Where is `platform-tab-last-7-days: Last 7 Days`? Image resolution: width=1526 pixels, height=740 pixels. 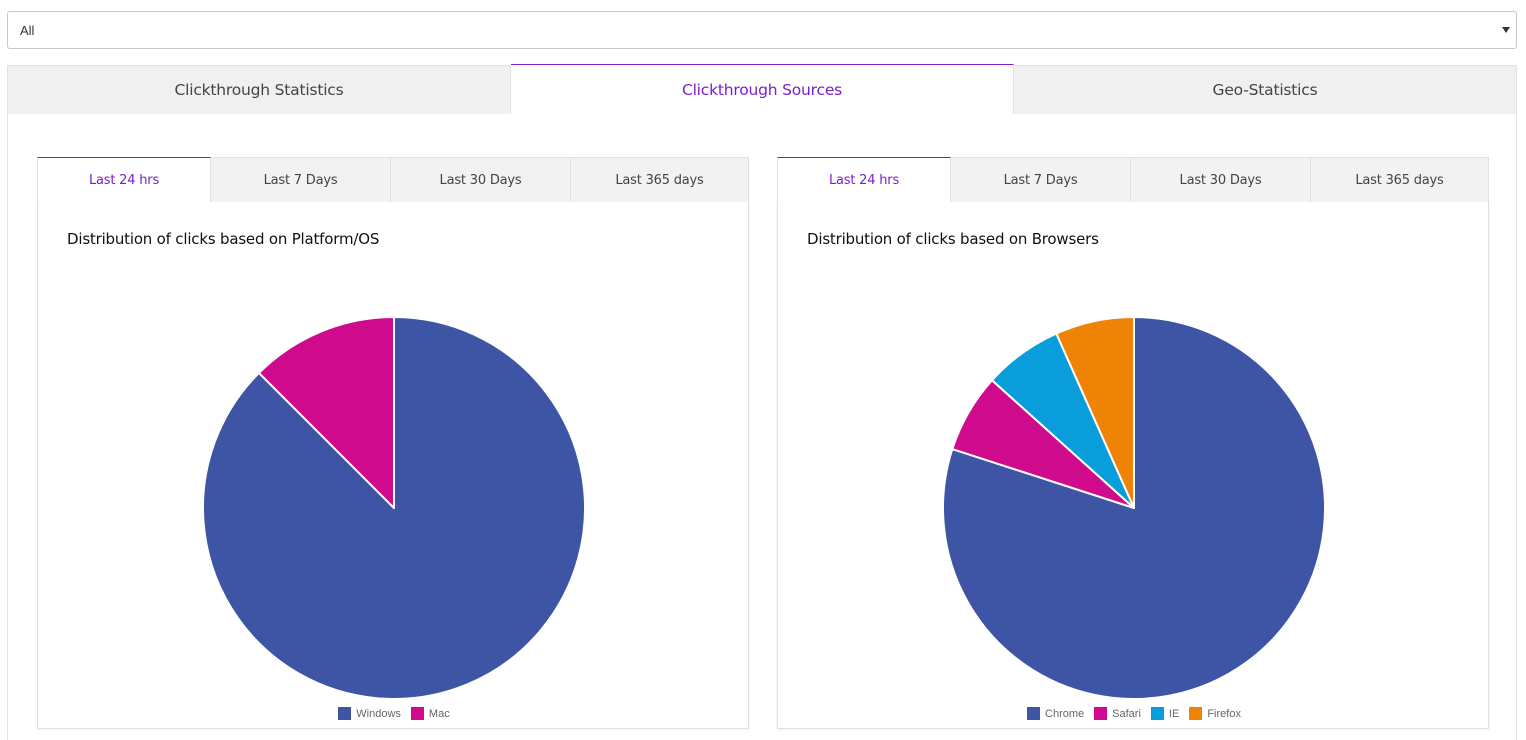 platform-tab-last-7-days: Last 7 Days is located at coordinates (301, 180).